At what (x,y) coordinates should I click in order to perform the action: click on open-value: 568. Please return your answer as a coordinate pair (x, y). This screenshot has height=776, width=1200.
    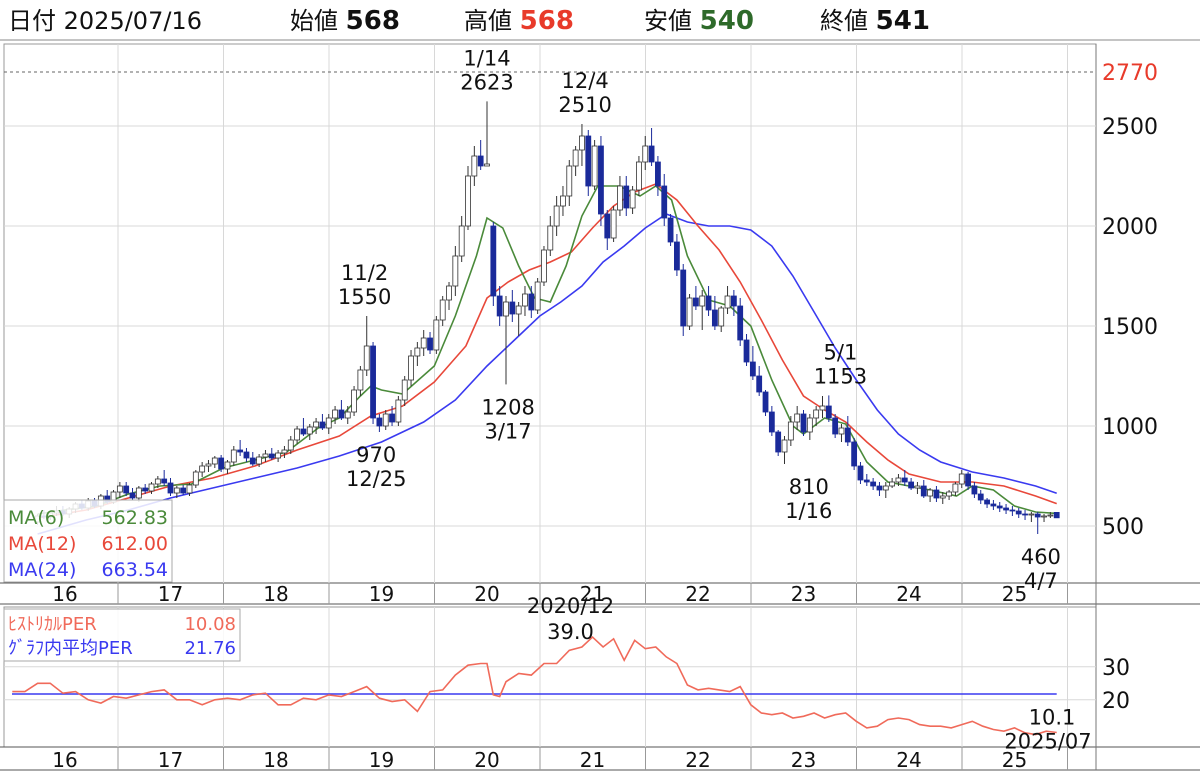
    Looking at the image, I should click on (372, 21).